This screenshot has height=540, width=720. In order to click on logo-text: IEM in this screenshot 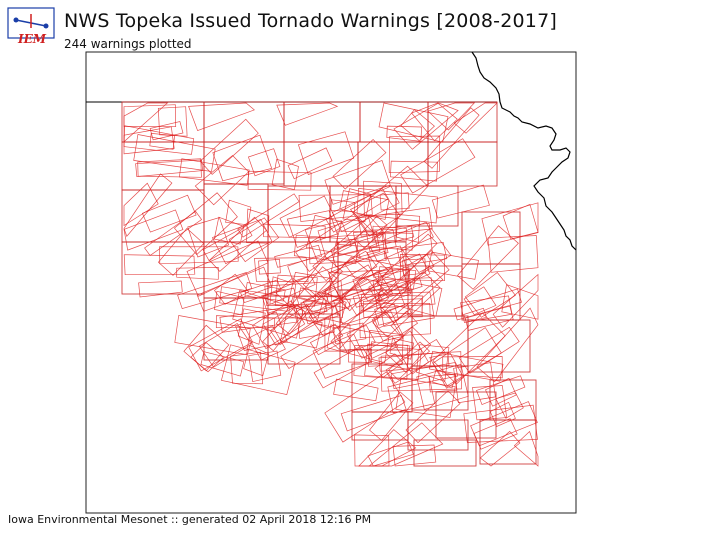, I will do `click(32, 39)`.